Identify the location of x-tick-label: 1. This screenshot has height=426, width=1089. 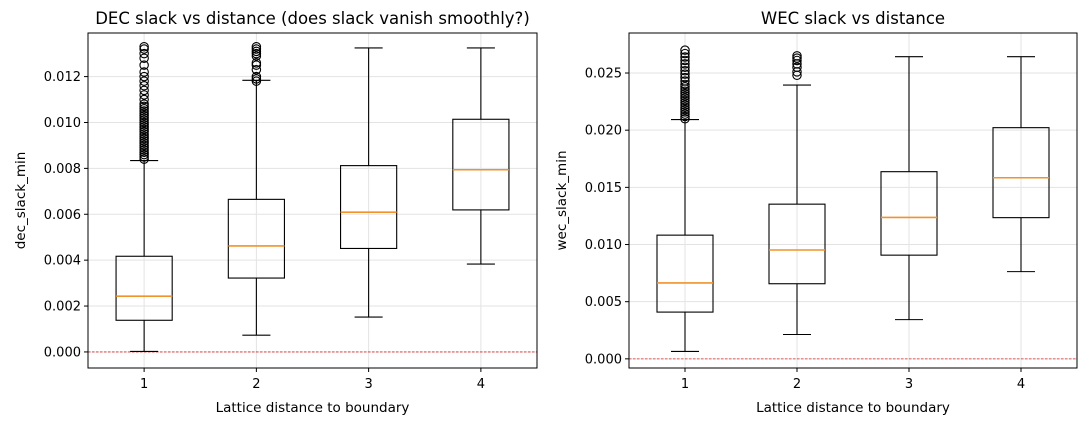
(685, 384).